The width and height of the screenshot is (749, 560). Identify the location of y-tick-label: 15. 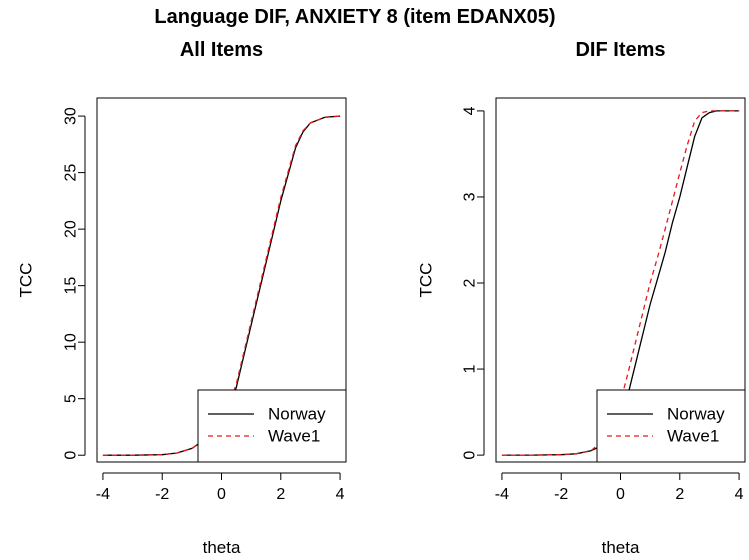
(71, 286).